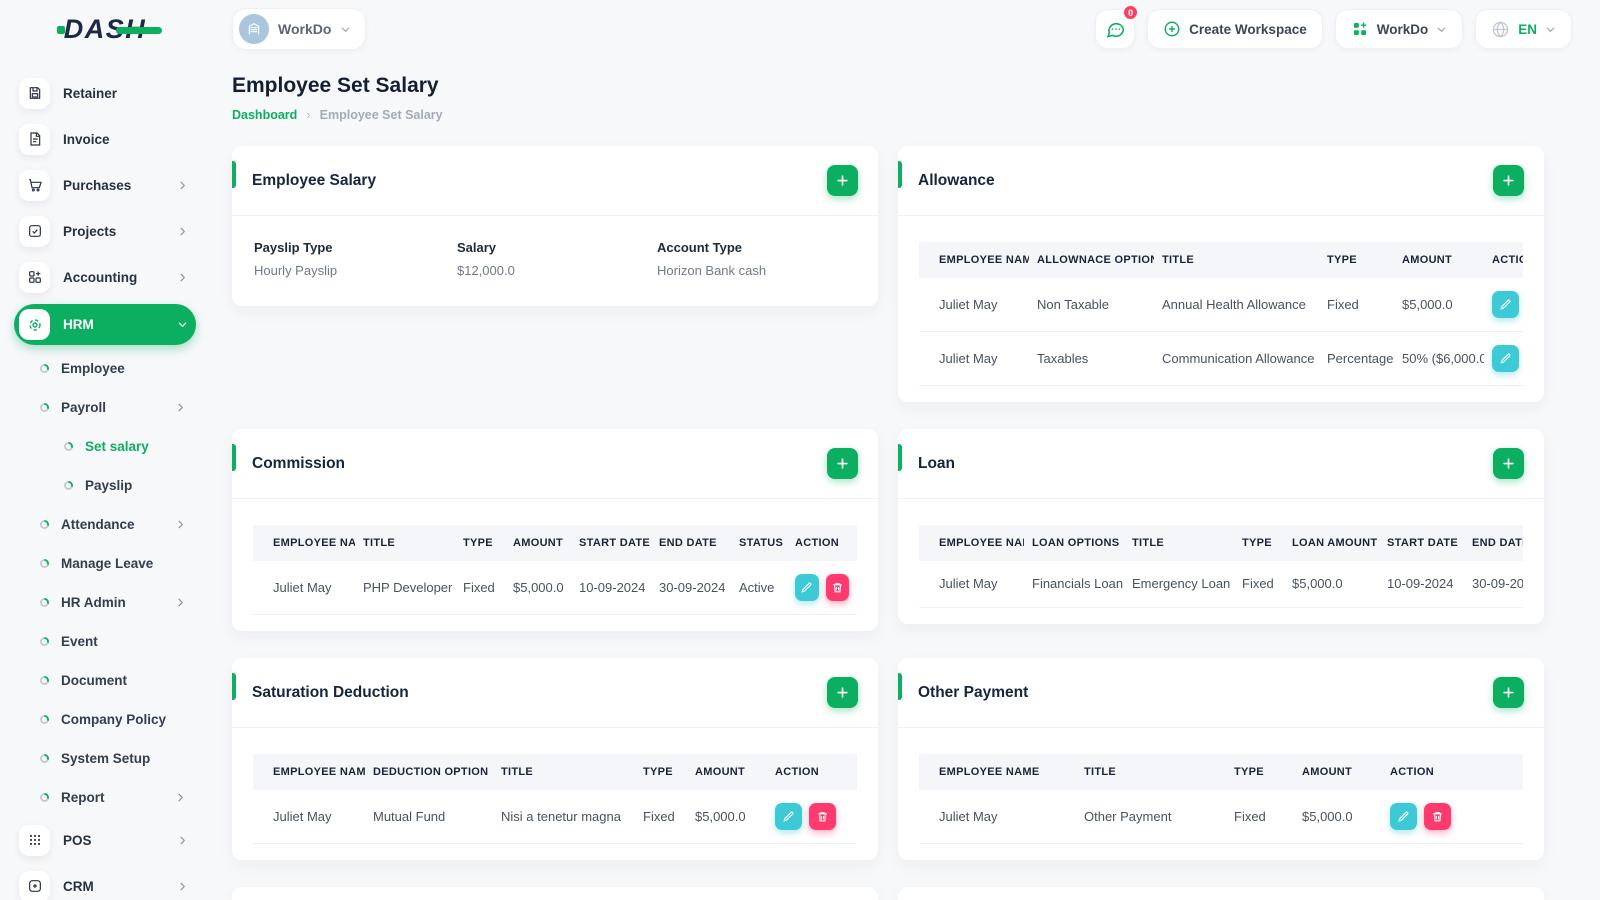 This screenshot has width=1600, height=900. I want to click on sidebar-item-document: Document, so click(105, 680).